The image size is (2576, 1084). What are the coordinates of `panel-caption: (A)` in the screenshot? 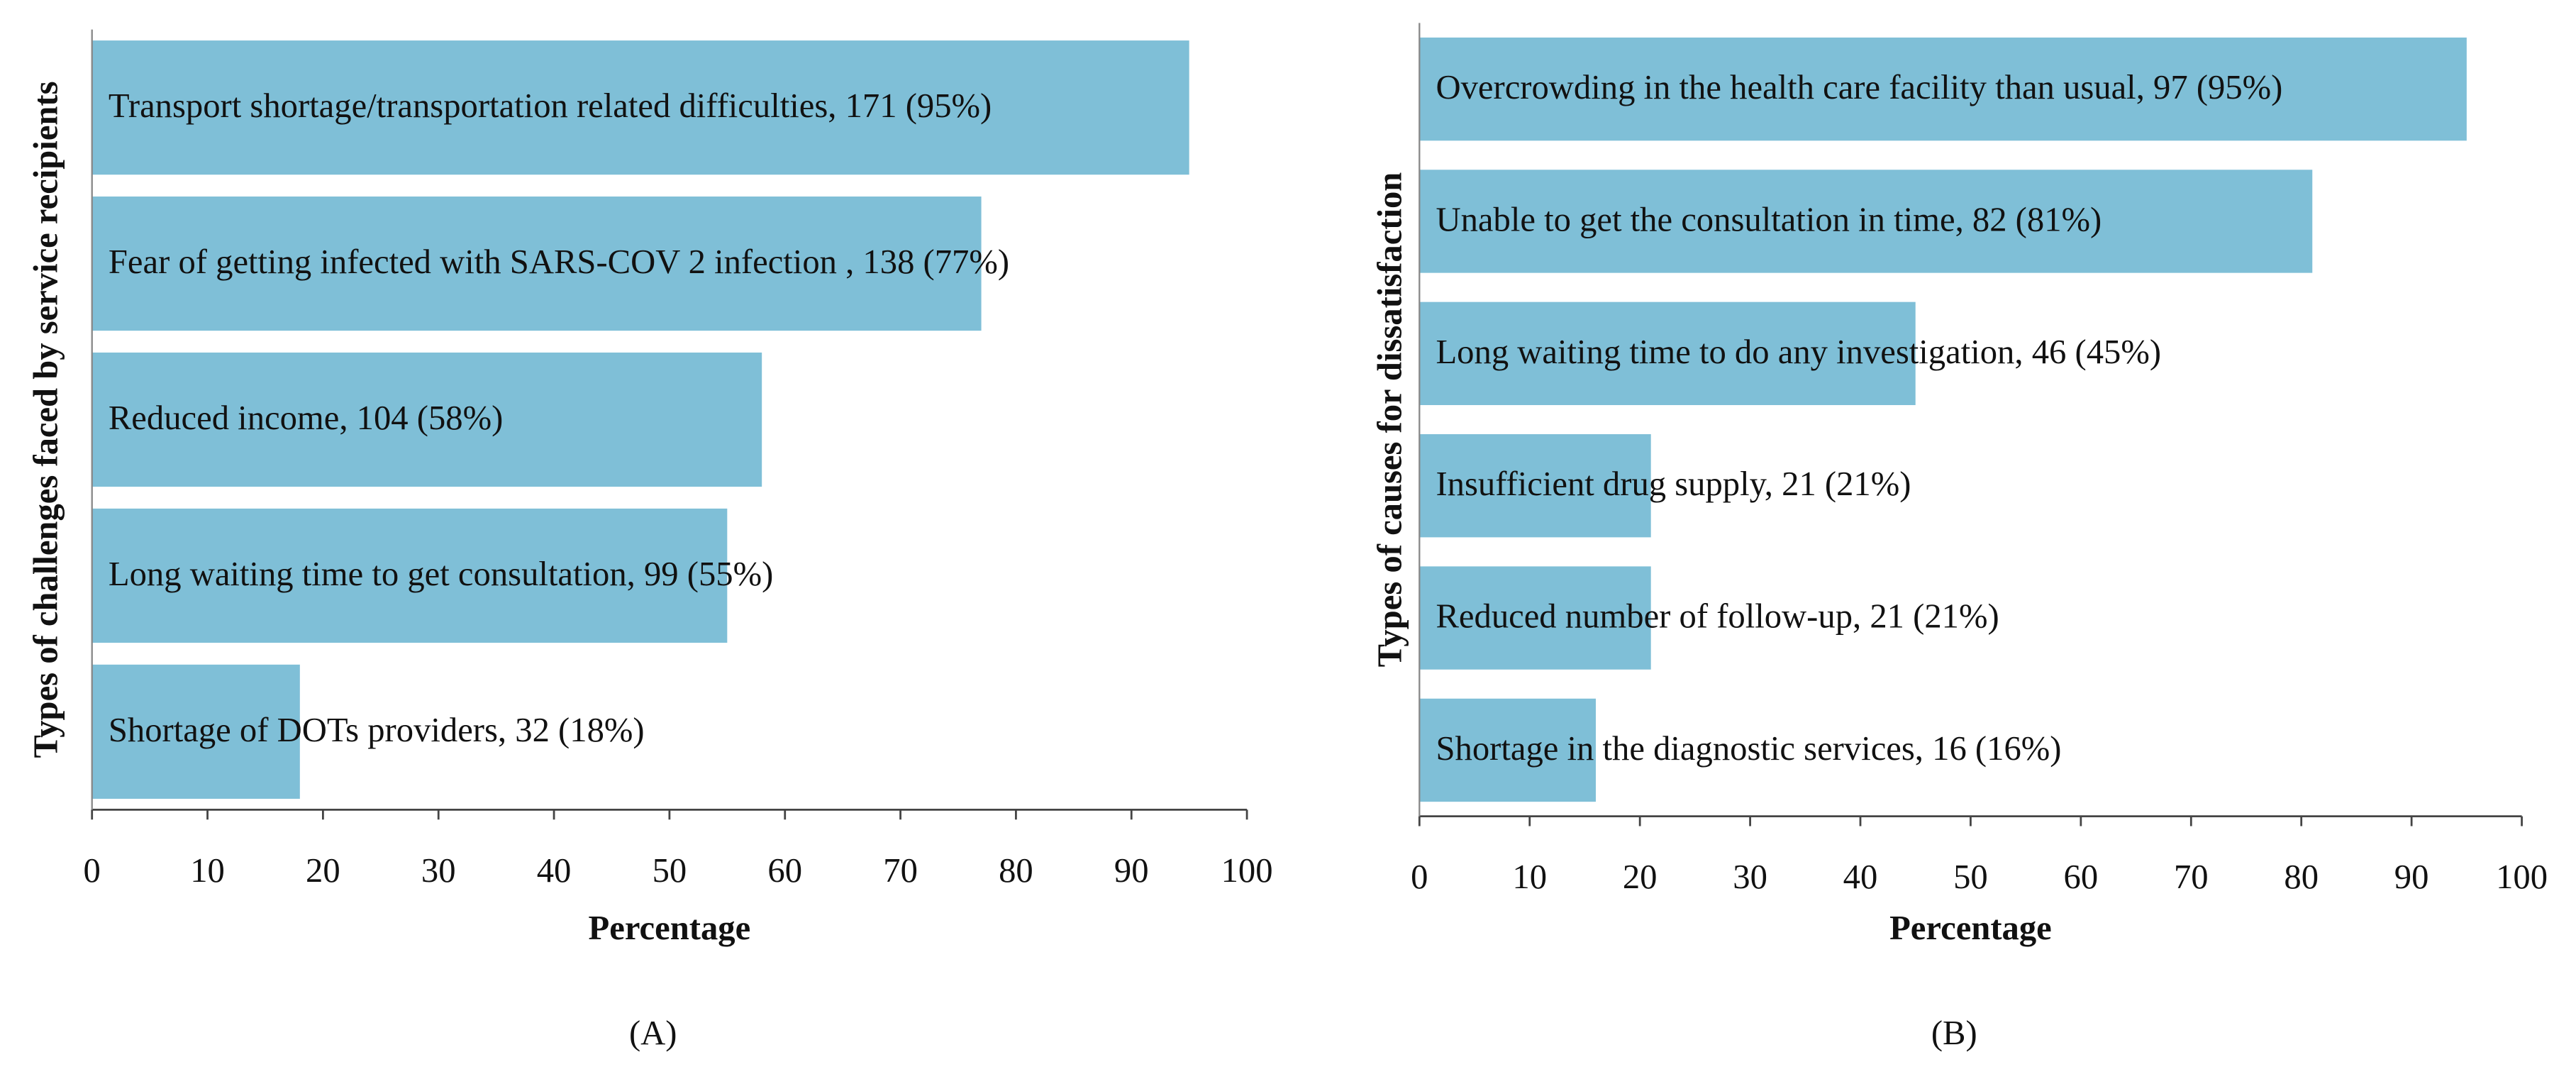 It's located at (653, 1033).